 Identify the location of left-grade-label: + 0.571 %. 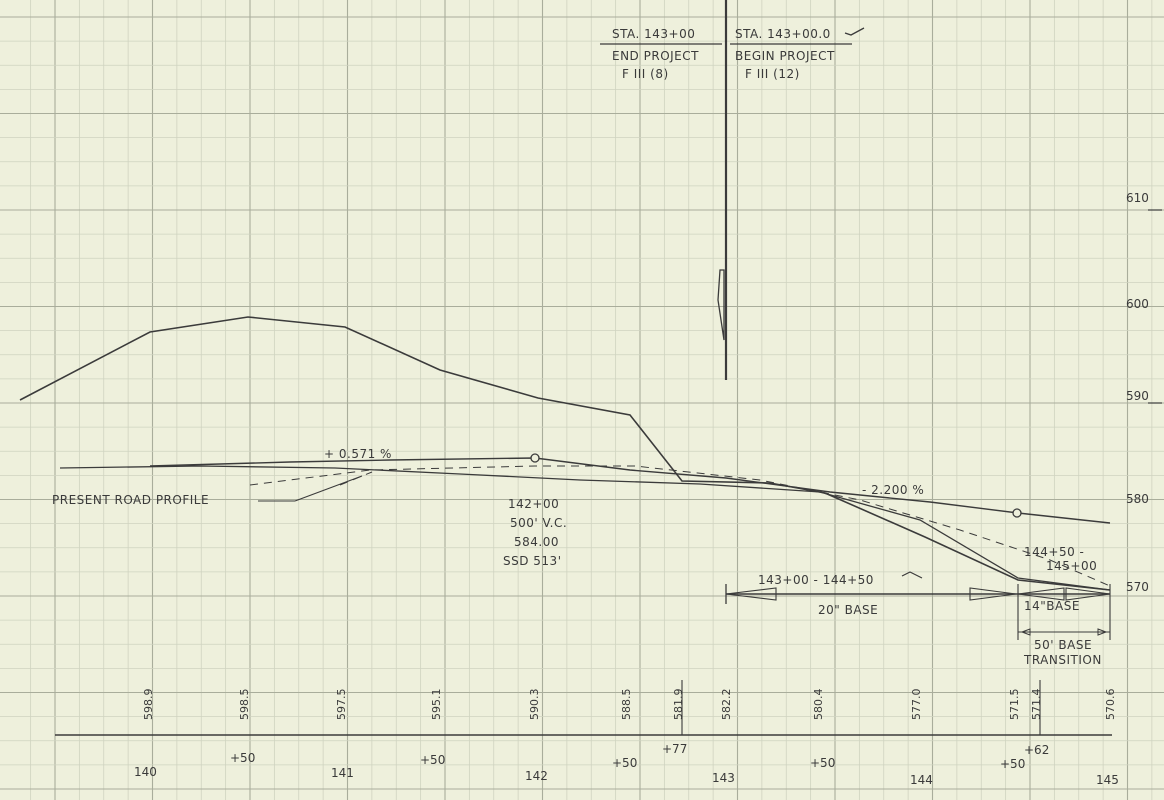
(358, 454).